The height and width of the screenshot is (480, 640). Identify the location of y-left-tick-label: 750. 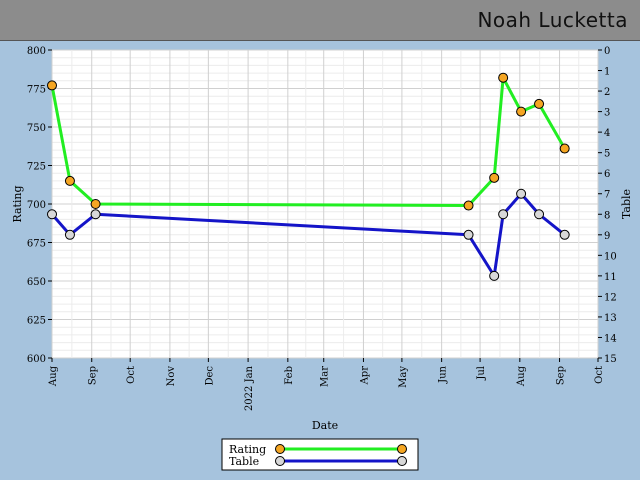
(36, 128).